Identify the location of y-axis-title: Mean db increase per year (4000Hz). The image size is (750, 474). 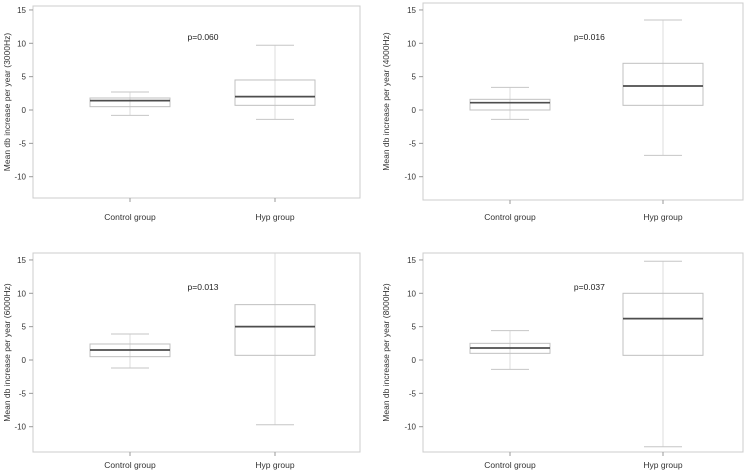
(386, 101).